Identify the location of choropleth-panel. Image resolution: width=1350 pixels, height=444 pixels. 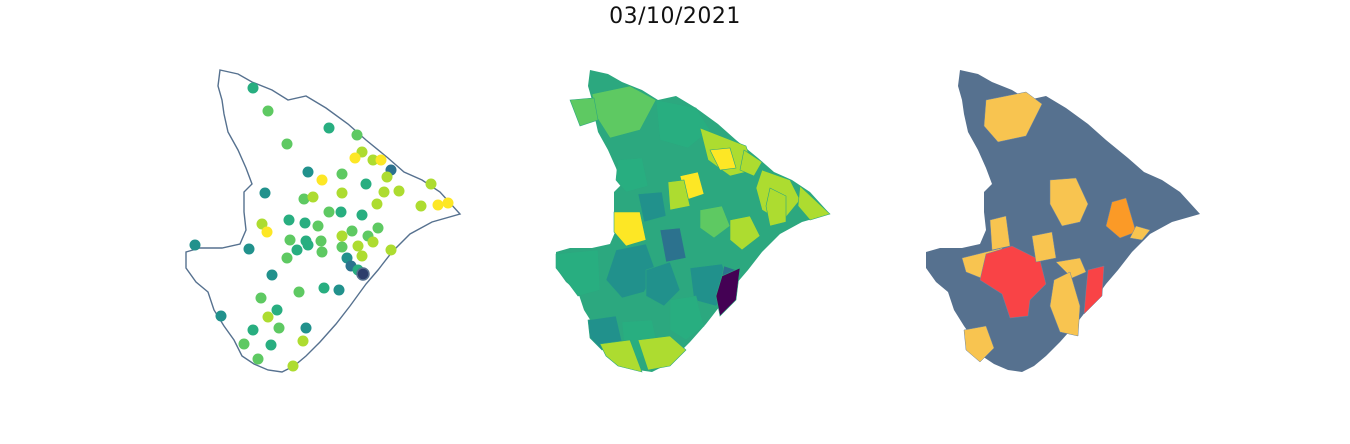
(693, 221).